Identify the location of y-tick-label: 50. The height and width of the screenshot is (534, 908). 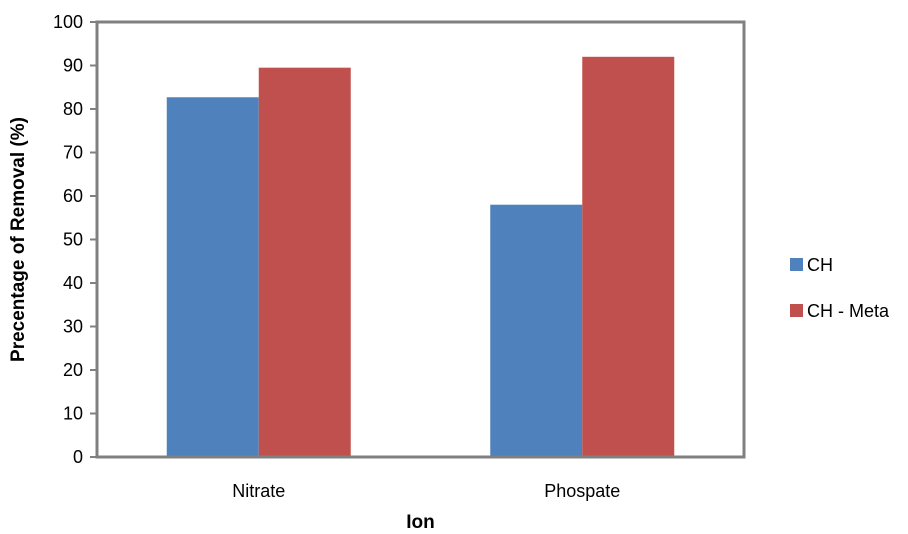
(73, 240).